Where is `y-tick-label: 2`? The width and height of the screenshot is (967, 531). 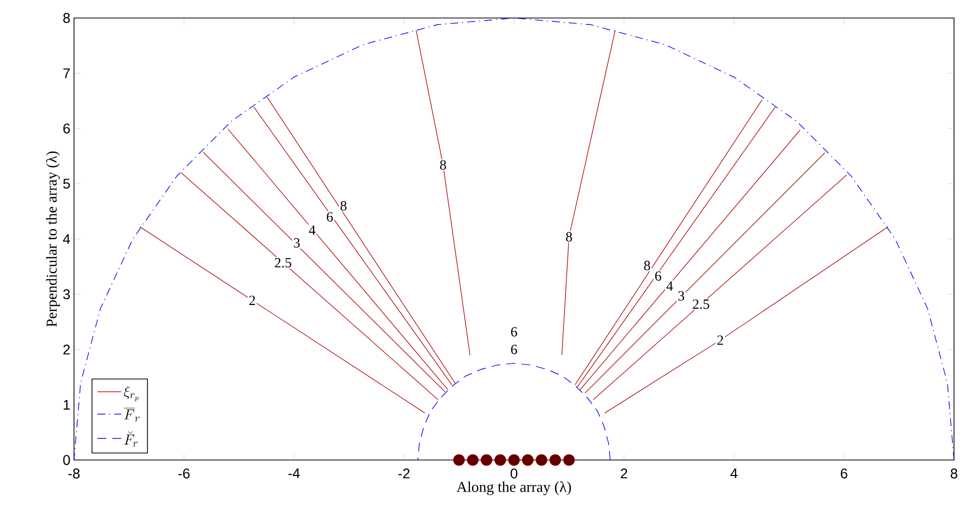
y-tick-label: 2 is located at coordinates (66, 349).